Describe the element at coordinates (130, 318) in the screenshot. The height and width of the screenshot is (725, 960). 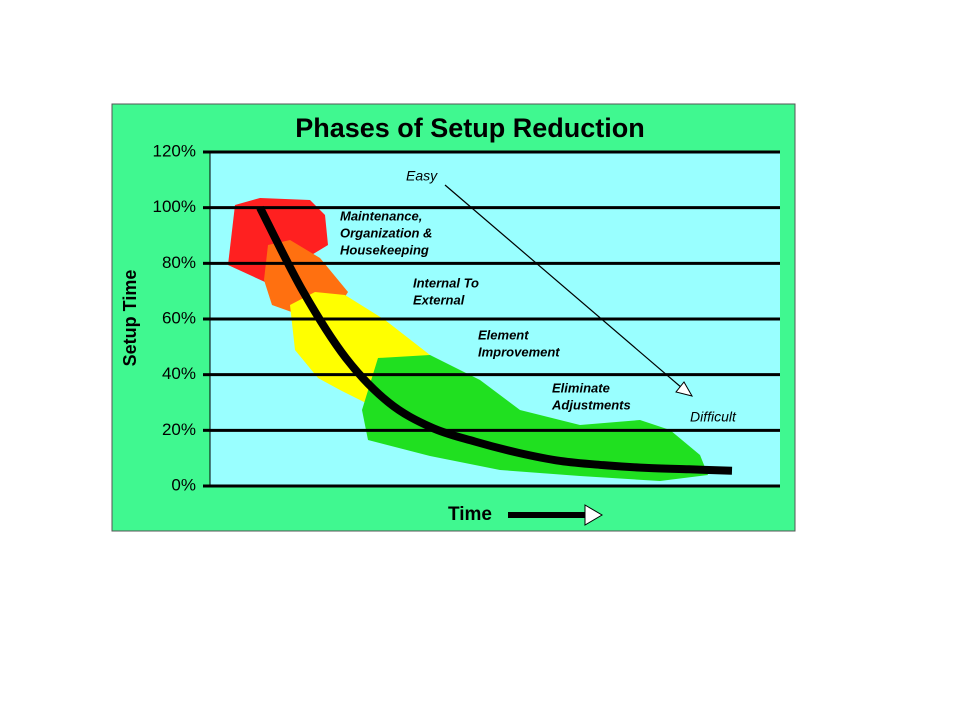
I see `y-axis-label: Setup Time` at that location.